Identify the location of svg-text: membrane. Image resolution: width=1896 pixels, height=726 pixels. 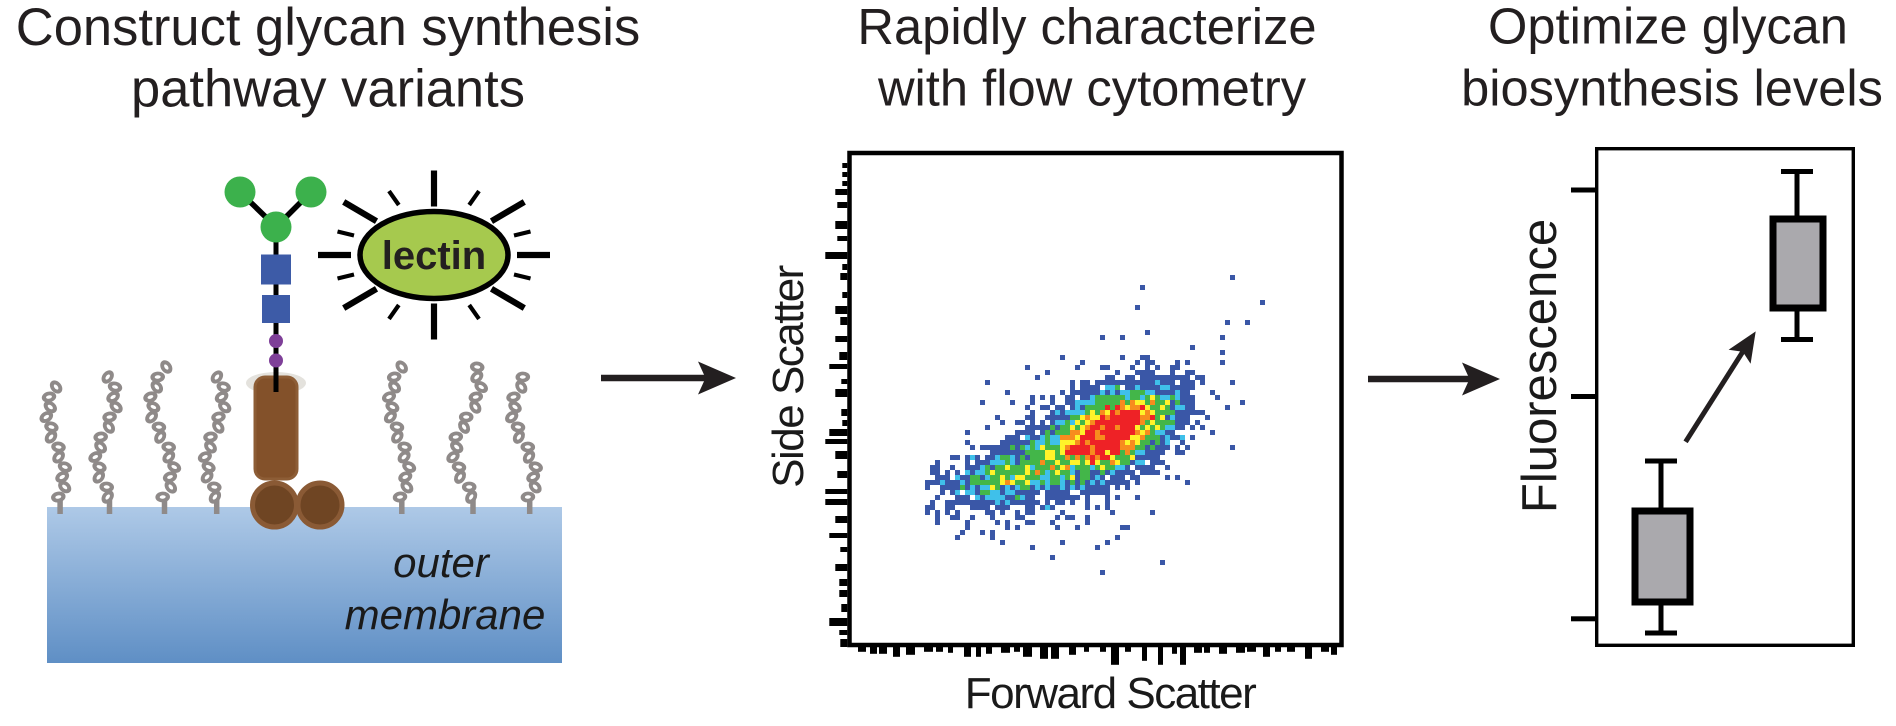
(445, 614).